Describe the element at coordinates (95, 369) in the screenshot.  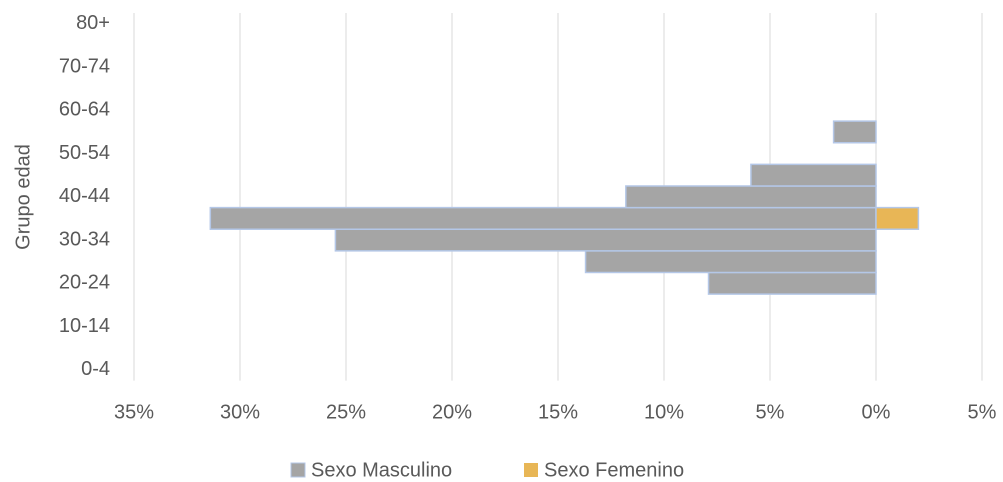
I see `y-tick-label: 0-4` at that location.